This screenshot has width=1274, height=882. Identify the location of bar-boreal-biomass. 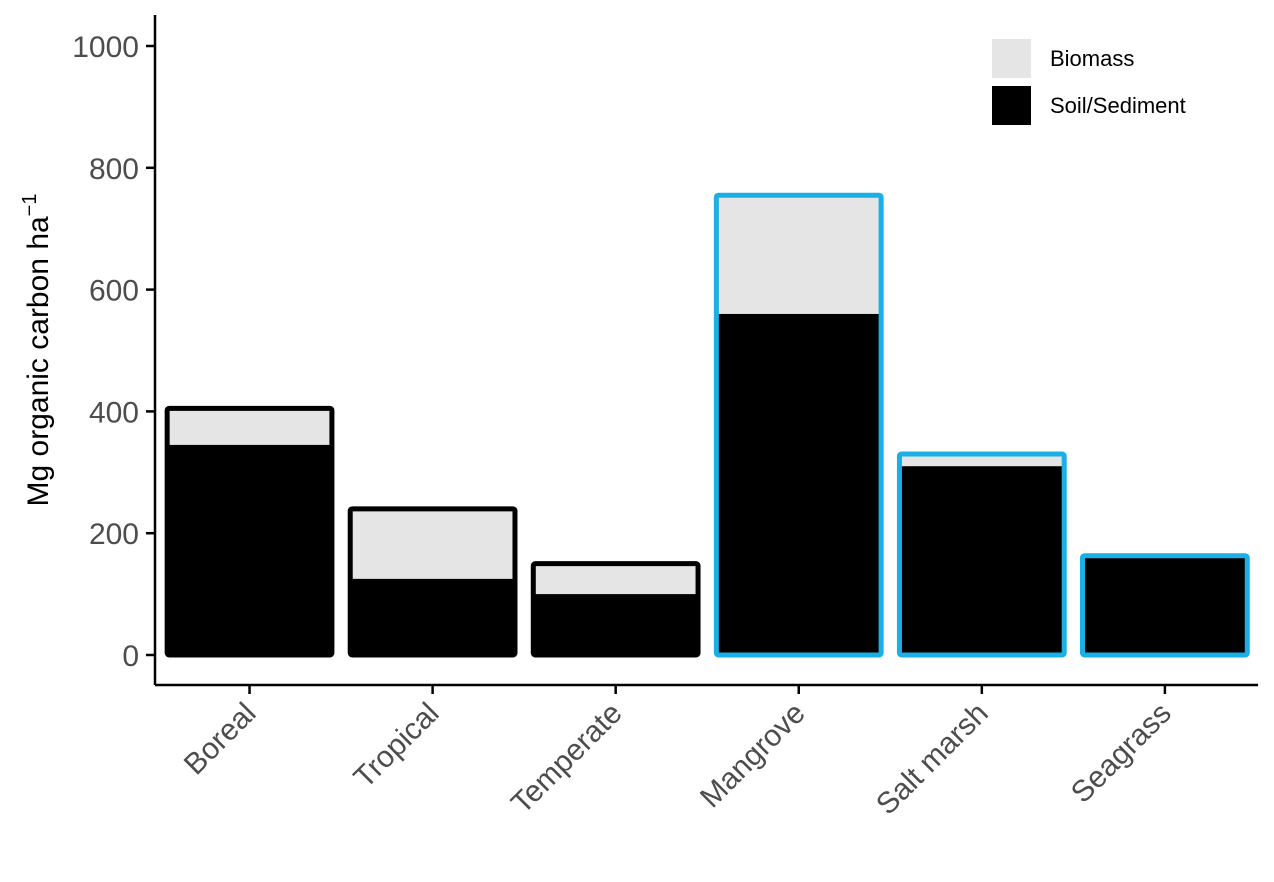
(249, 426).